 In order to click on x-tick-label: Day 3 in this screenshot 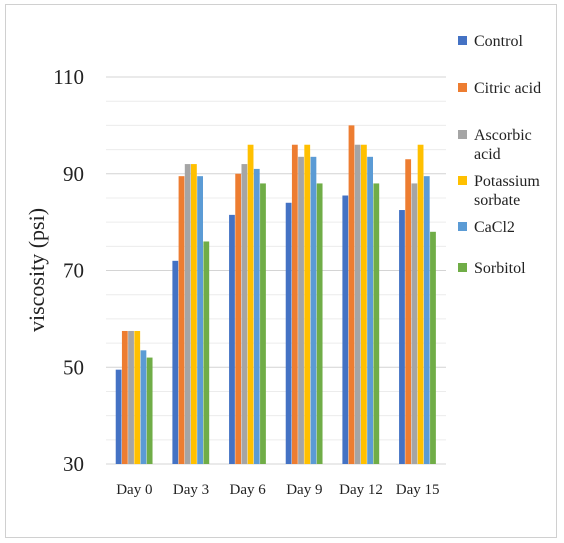, I will do `click(191, 490)`.